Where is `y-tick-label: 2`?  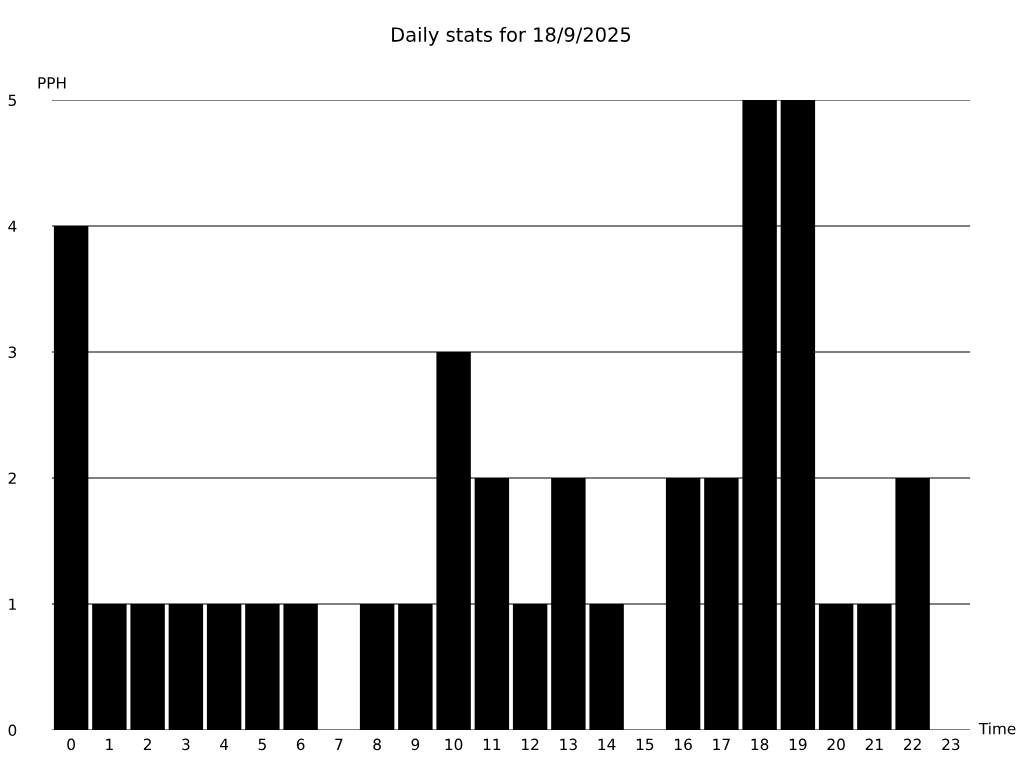 y-tick-label: 2 is located at coordinates (12, 478).